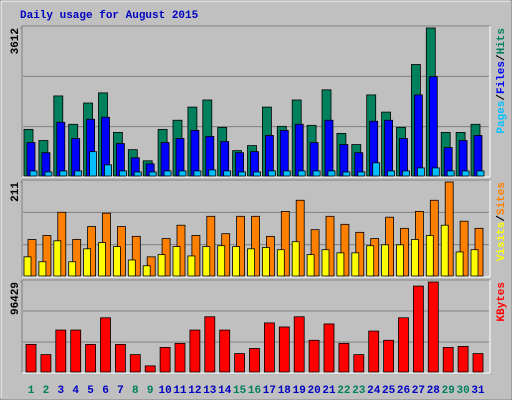 The height and width of the screenshot is (400, 512). Describe the element at coordinates (180, 391) in the screenshot. I see `x-tick-label: 11` at that location.